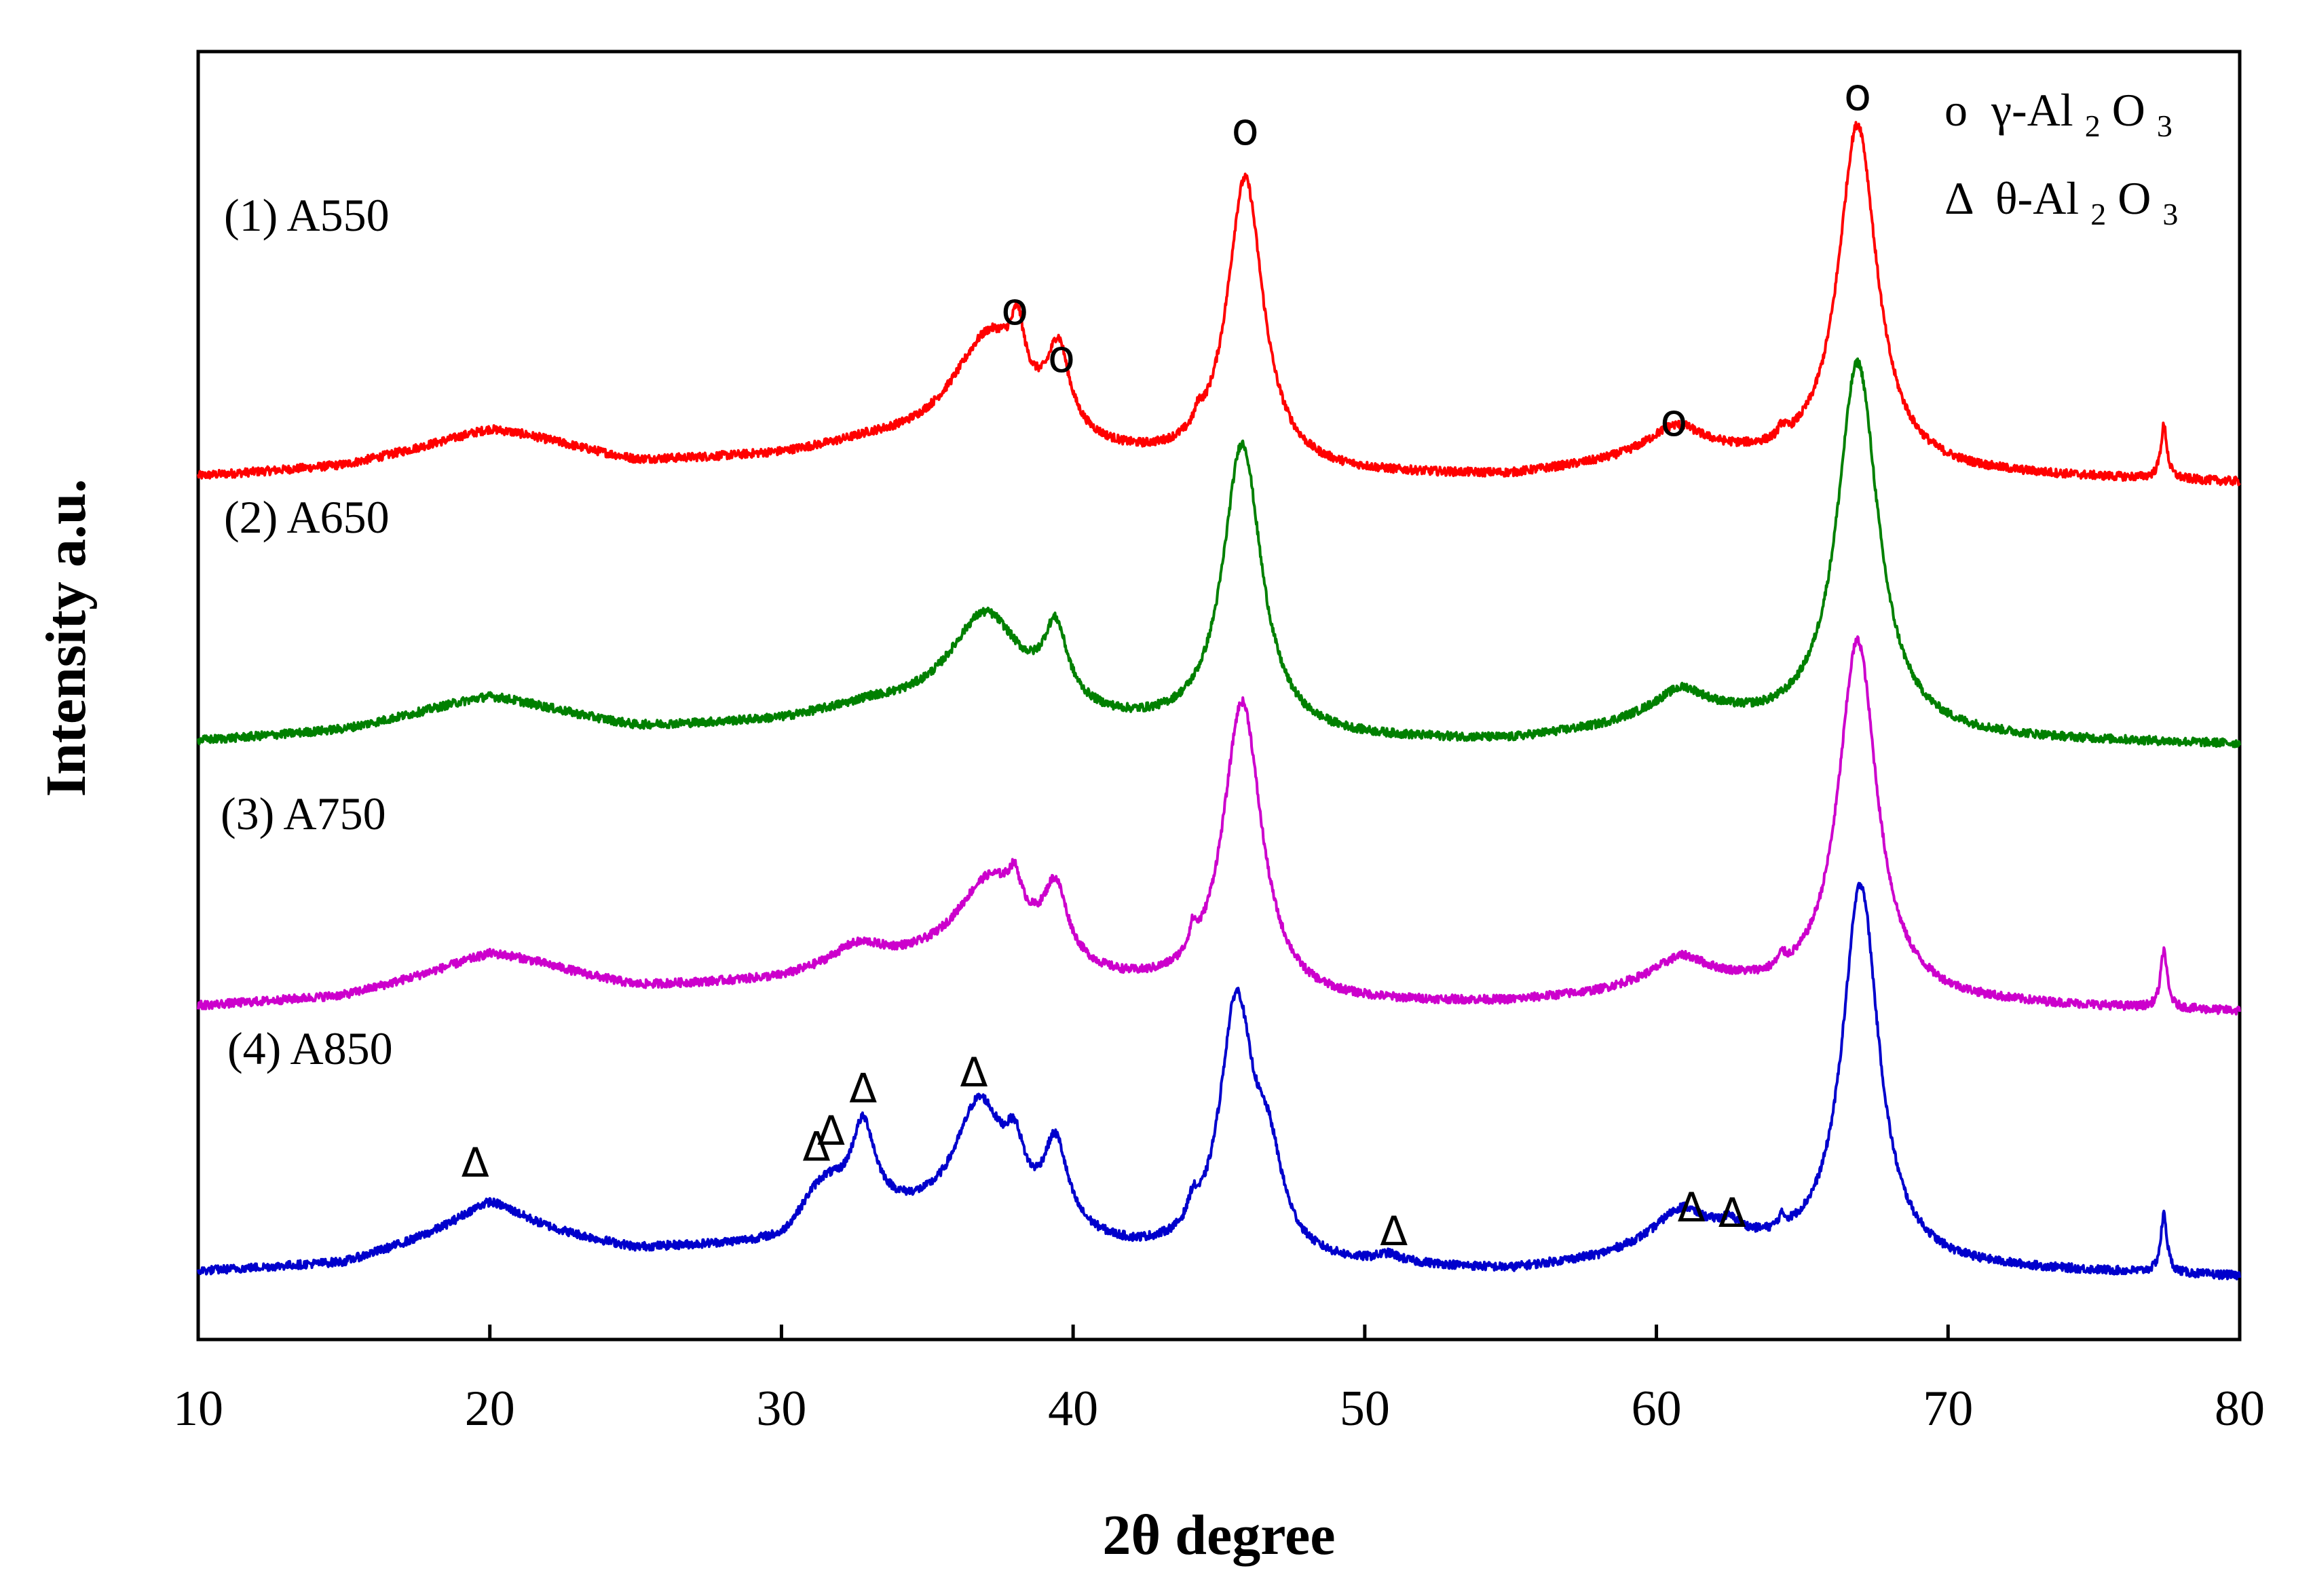  What do you see at coordinates (1732, 1213) in the screenshot?
I see `theta-marker-12: Δ` at bounding box center [1732, 1213].